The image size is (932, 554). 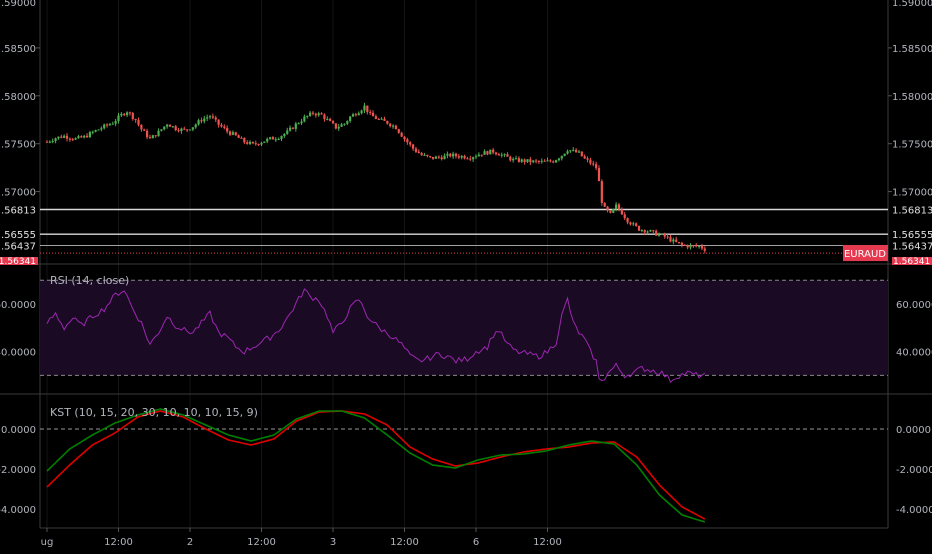 I want to click on kst-line, so click(x=376, y=465).